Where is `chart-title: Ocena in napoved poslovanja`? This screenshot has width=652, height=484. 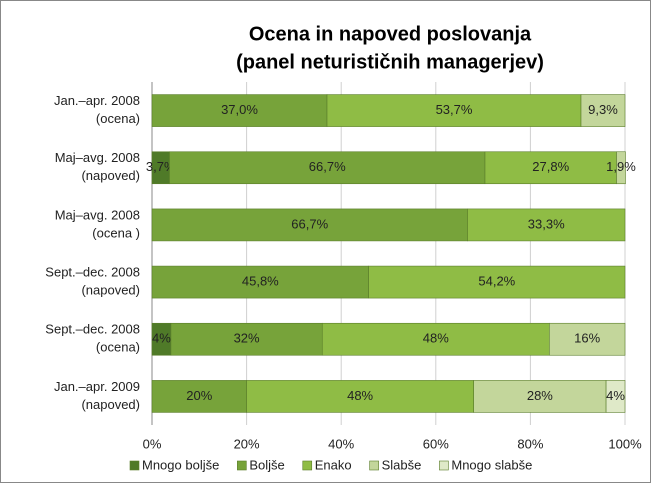 chart-title: Ocena in napoved poslovanja is located at coordinates (390, 34).